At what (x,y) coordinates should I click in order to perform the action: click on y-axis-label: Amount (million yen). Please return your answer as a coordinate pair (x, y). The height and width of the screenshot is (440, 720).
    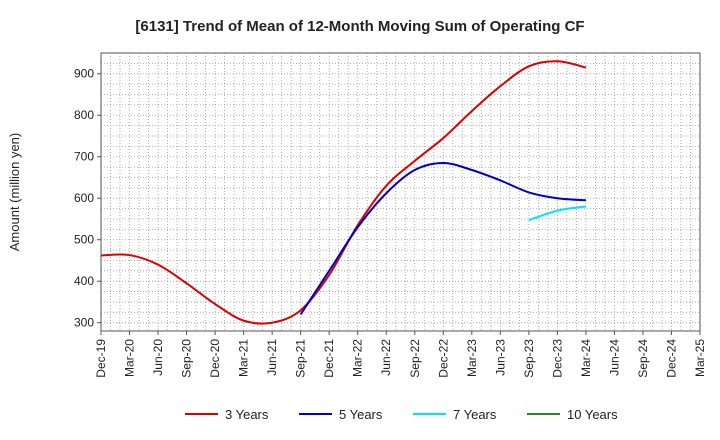
    Looking at the image, I should click on (14, 192).